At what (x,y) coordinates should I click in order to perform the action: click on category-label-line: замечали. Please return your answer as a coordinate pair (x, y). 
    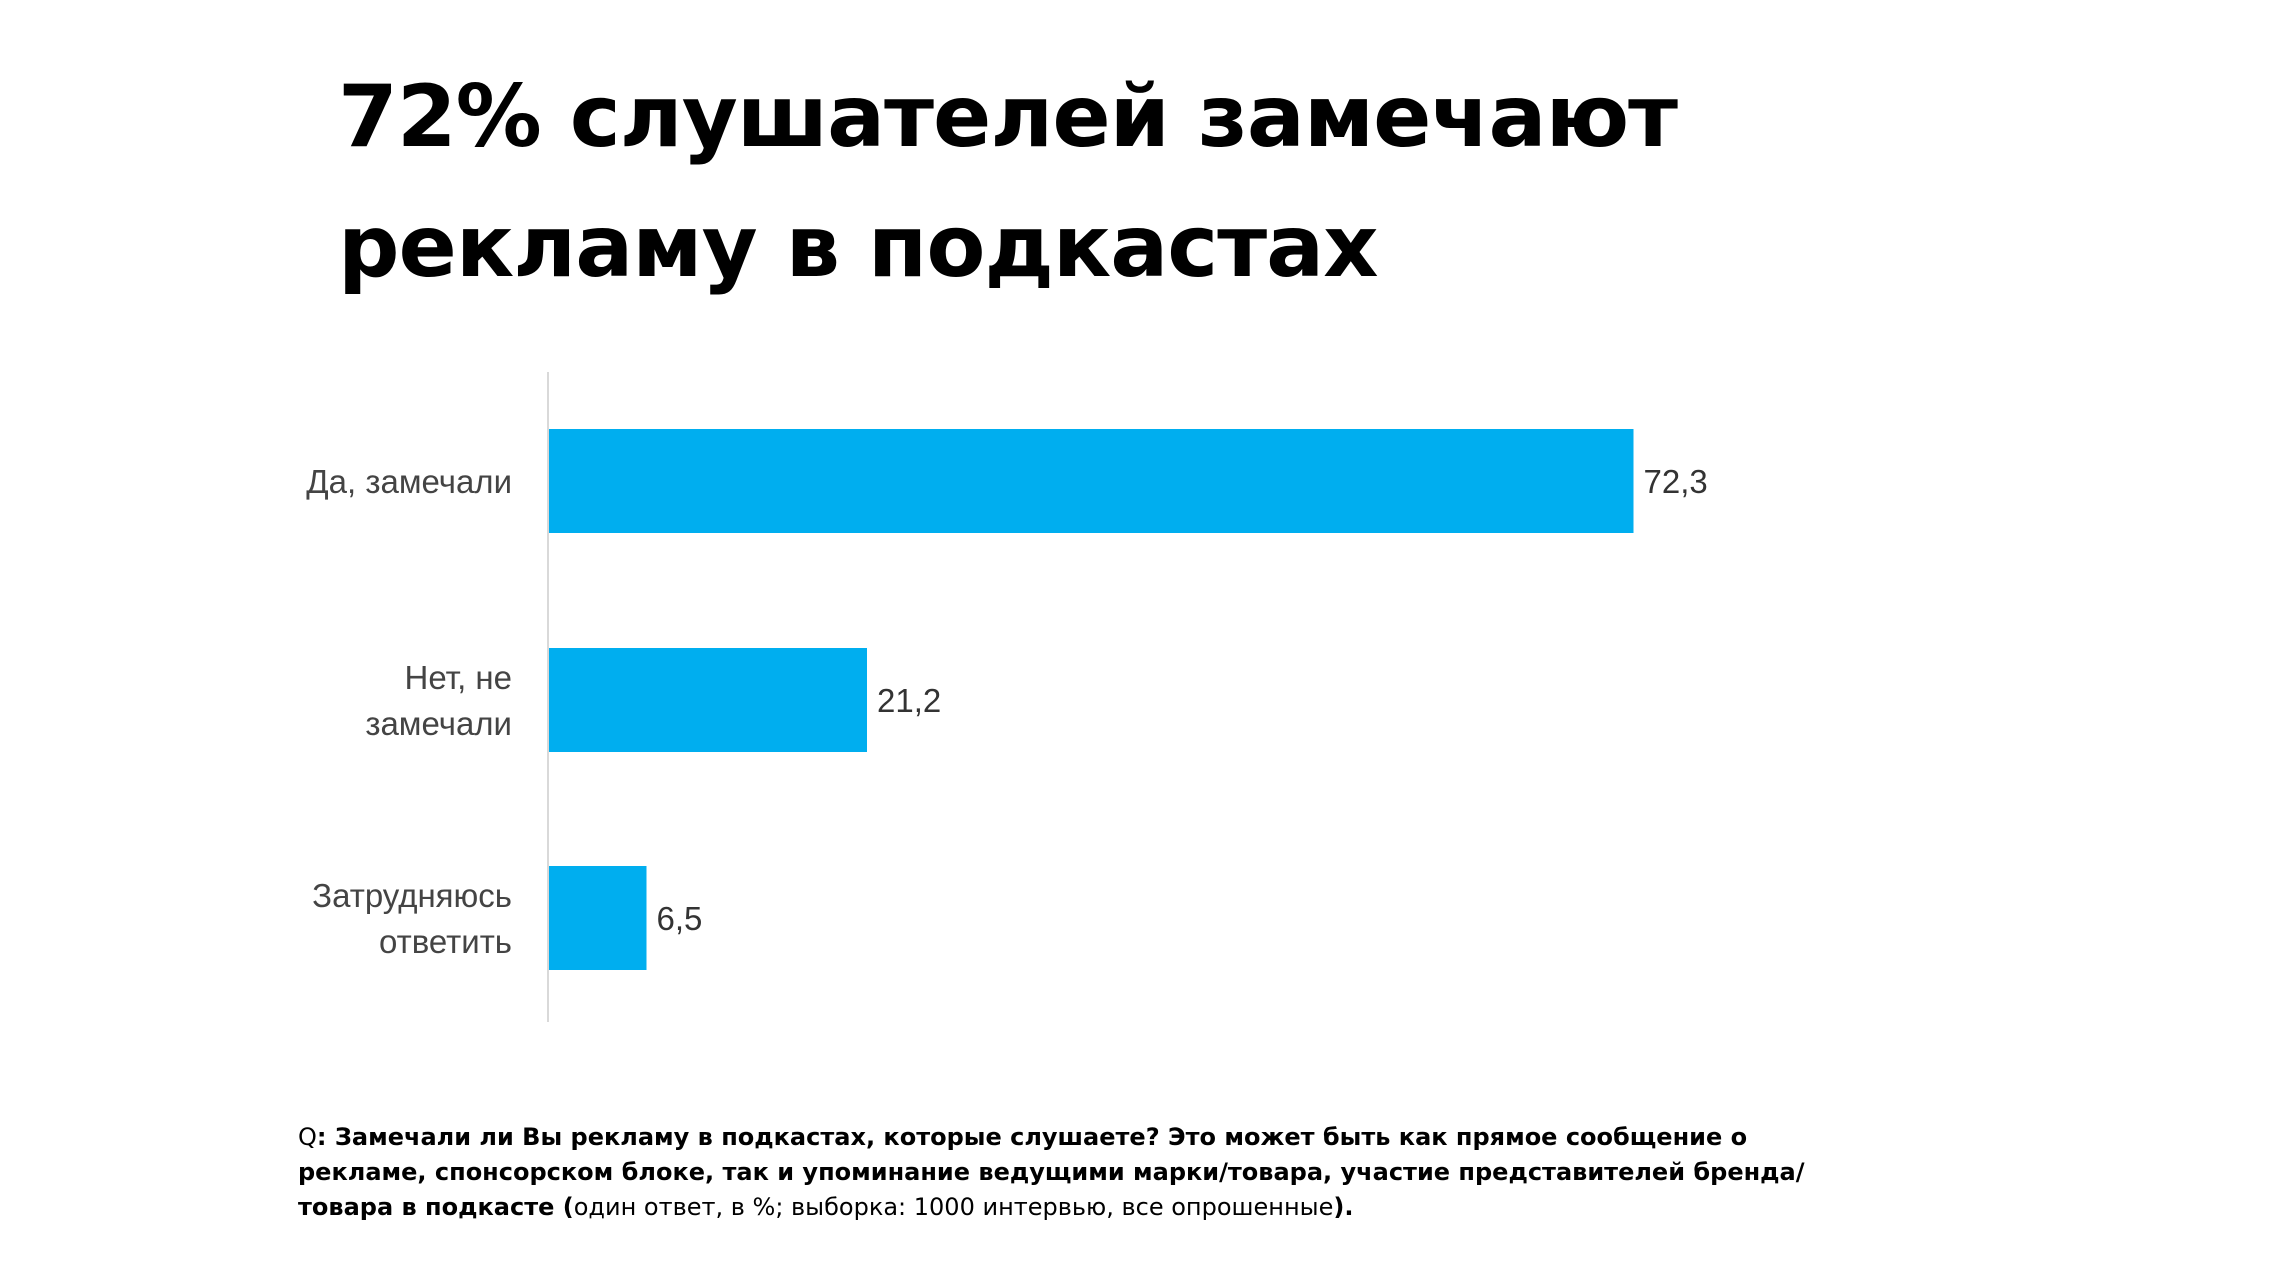
    Looking at the image, I should click on (438, 723).